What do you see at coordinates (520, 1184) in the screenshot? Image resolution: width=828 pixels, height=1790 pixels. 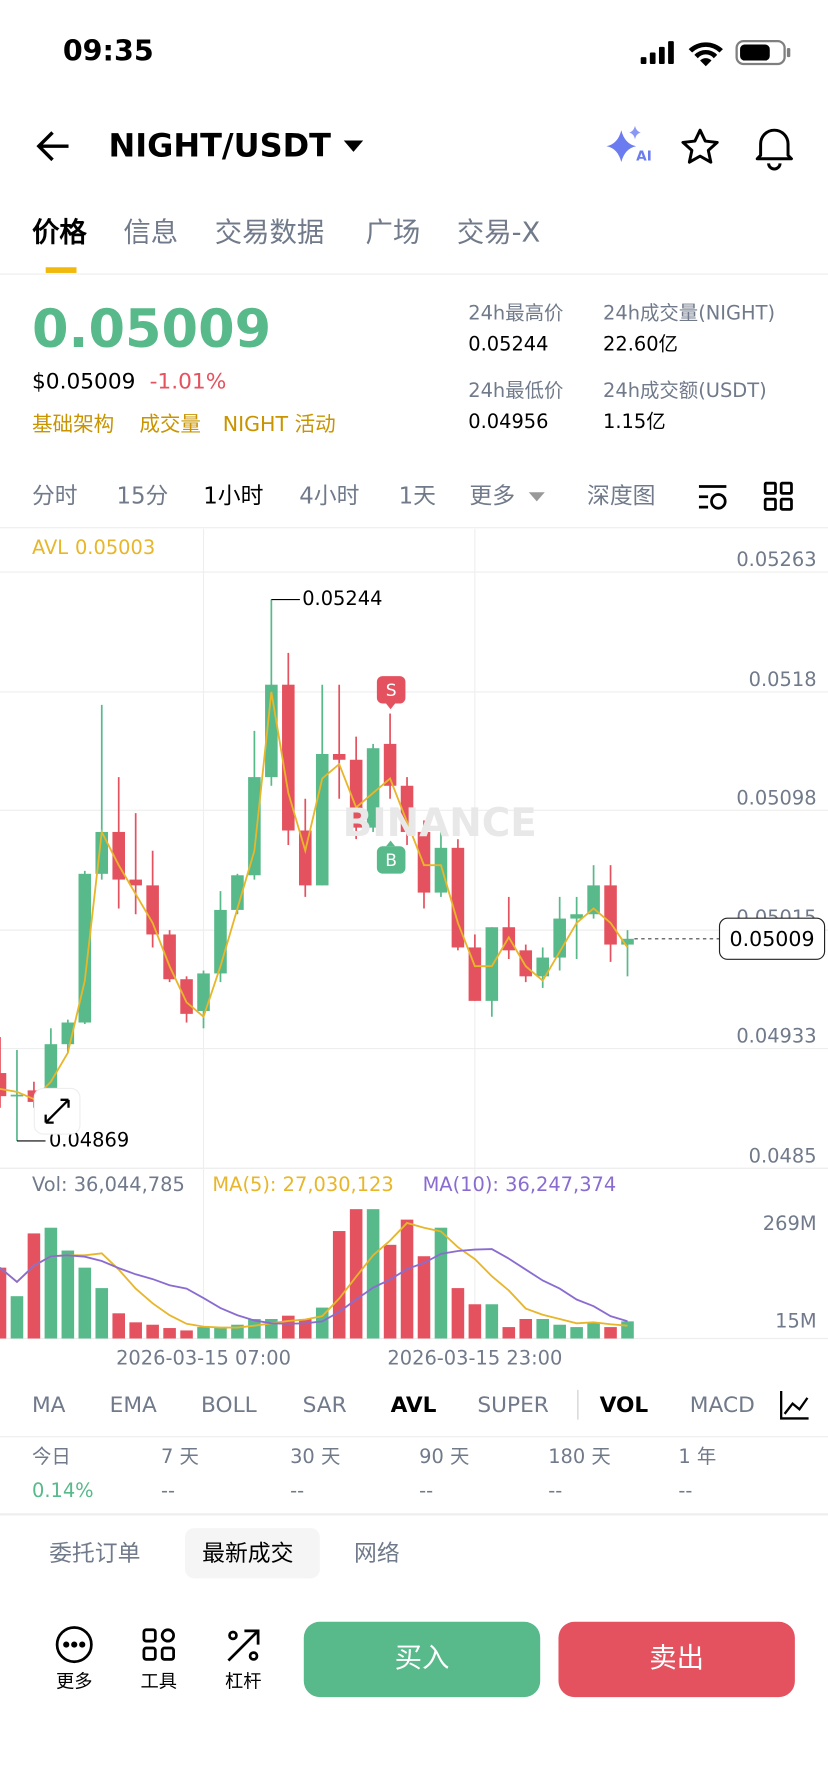 I see `volume-legend: MA(10): 36,247,374` at bounding box center [520, 1184].